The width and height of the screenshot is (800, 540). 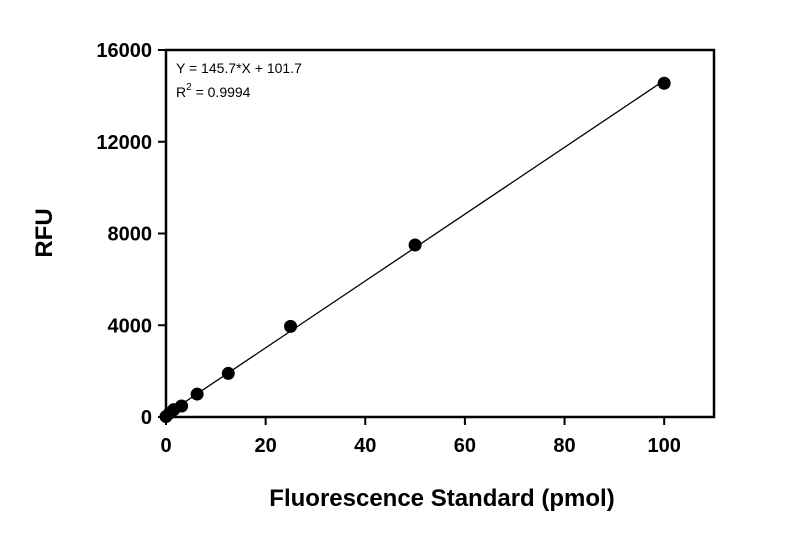 I want to click on fit-equation: Y = 145.7*X + 101.7, so click(x=239, y=68).